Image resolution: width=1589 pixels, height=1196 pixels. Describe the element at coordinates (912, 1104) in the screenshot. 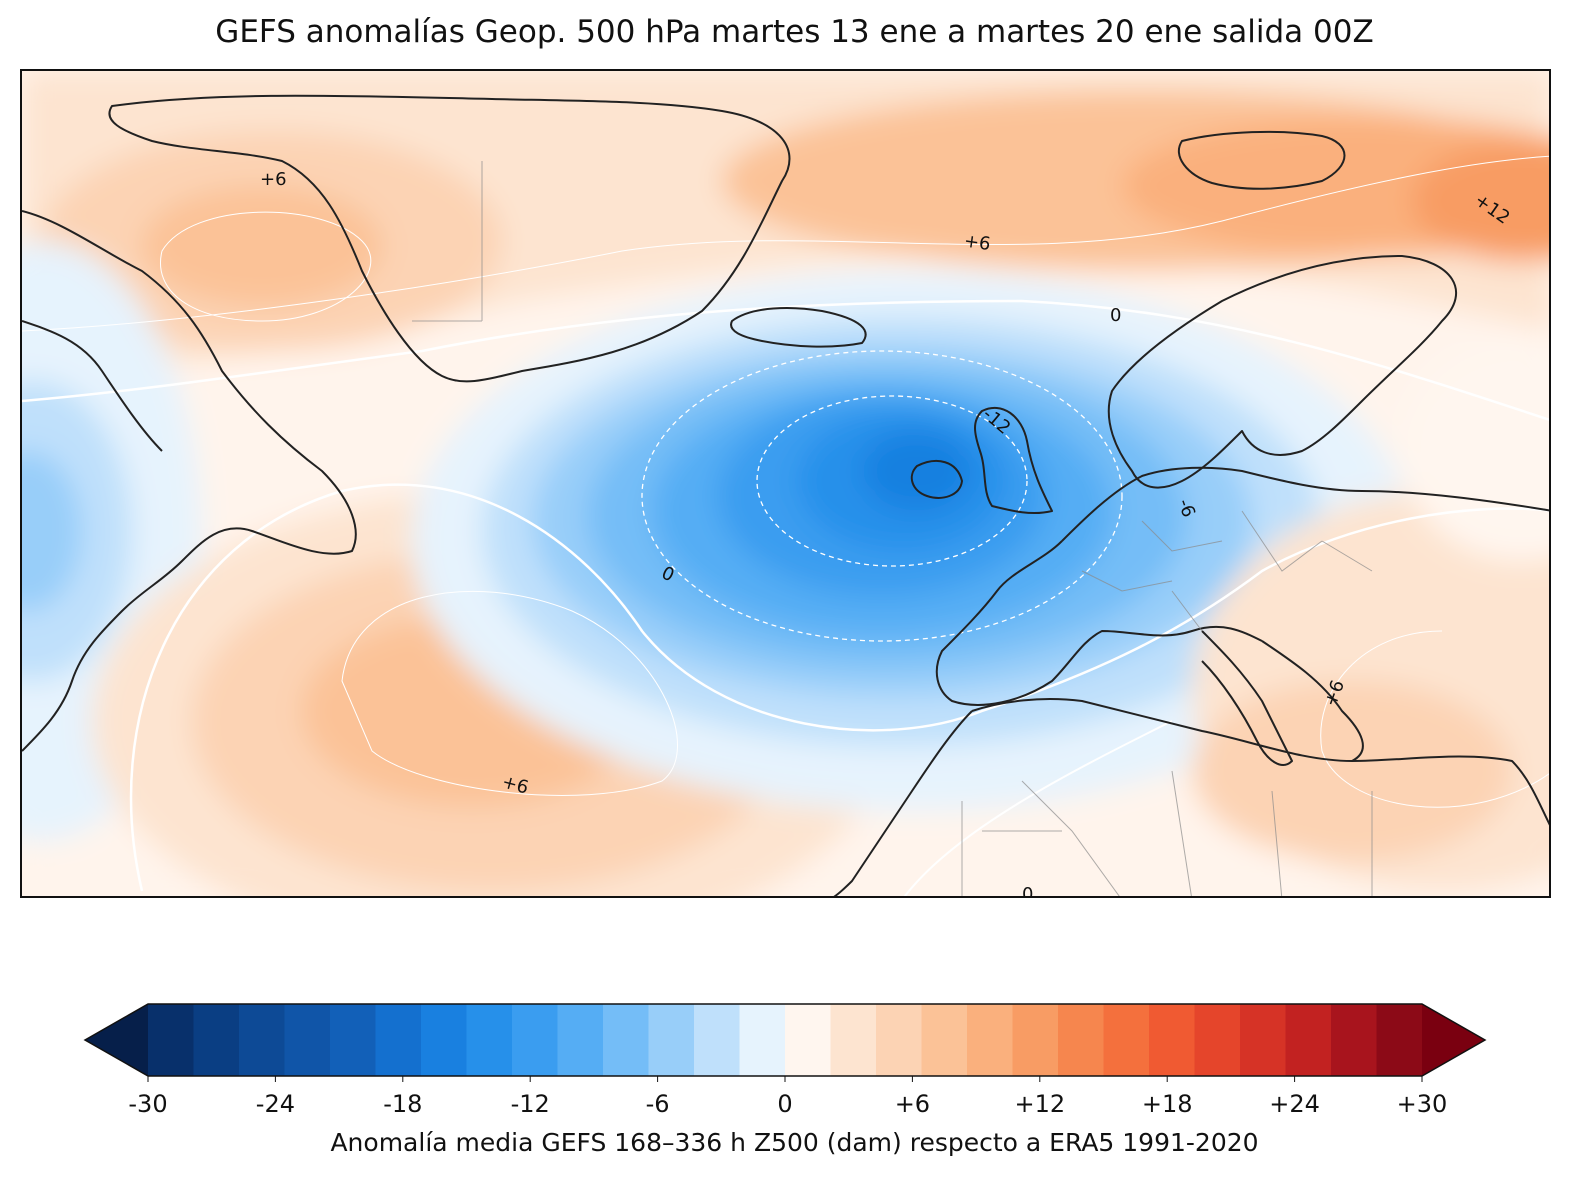

I see `colorbar-tick-label: +6` at that location.